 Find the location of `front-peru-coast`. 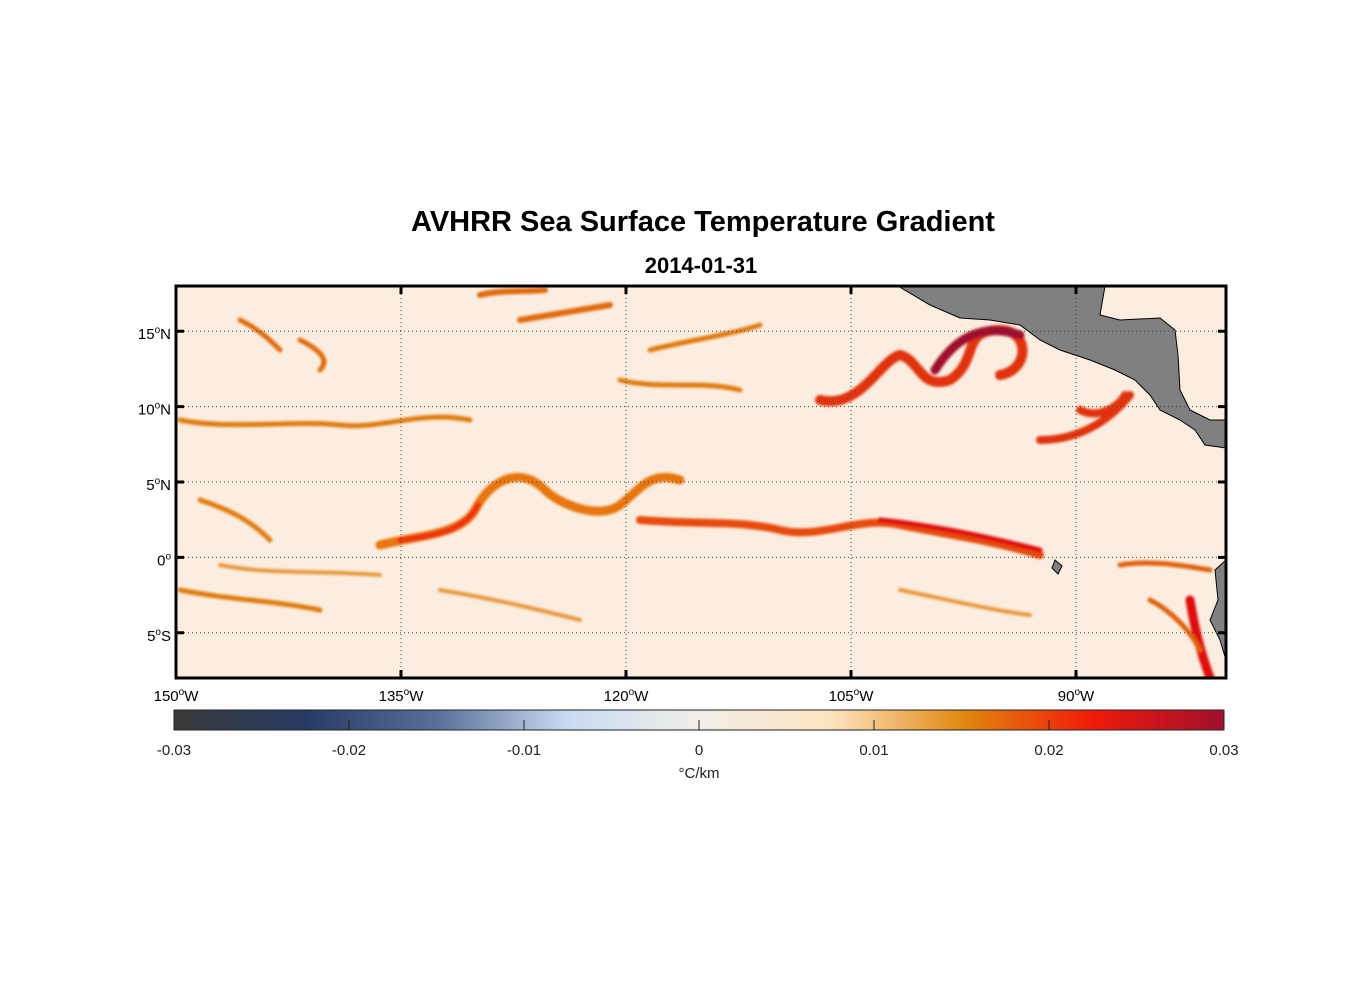

front-peru-coast is located at coordinates (1200, 636).